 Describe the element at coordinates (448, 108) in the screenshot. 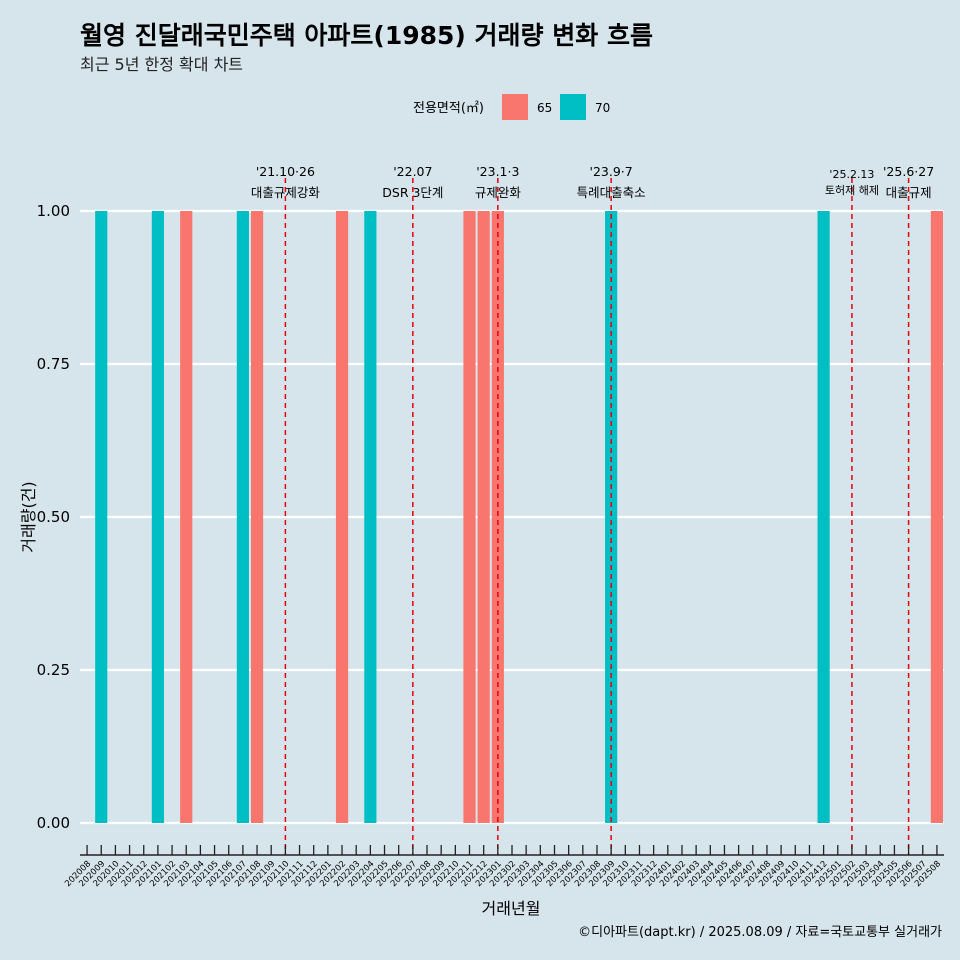

I see `legend-title: 전용면적(㎡)` at that location.